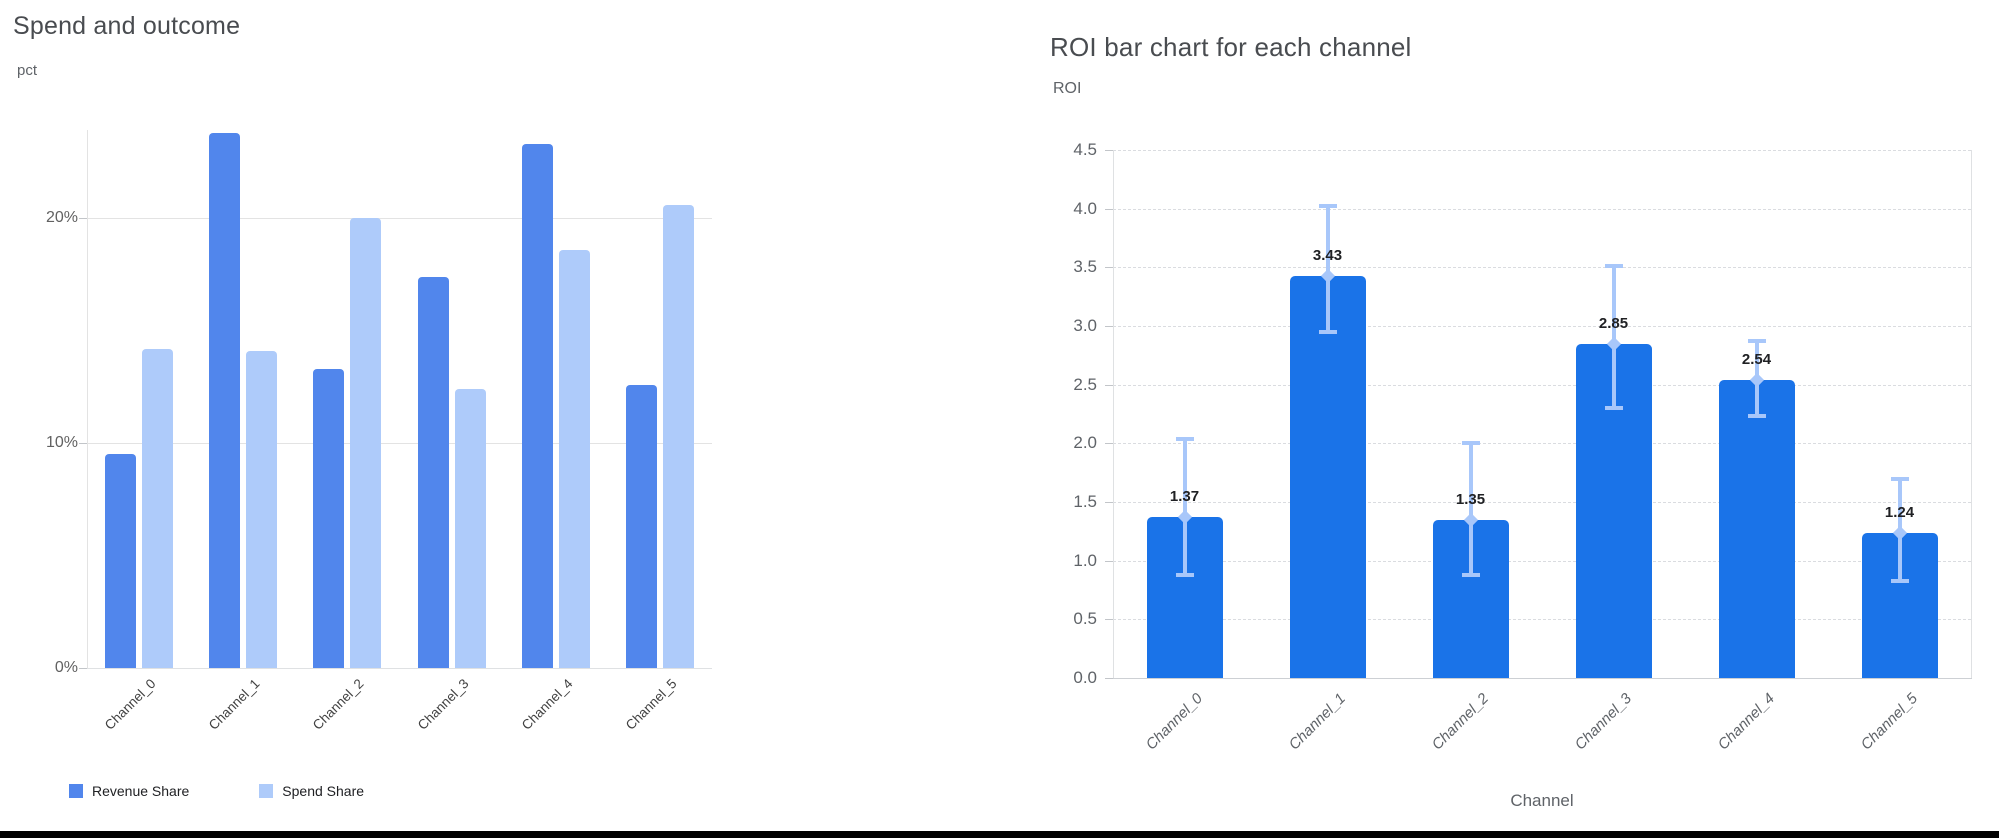 This screenshot has width=1999, height=838. What do you see at coordinates (1085, 384) in the screenshot?
I see `y-tick-label: 2.5` at bounding box center [1085, 384].